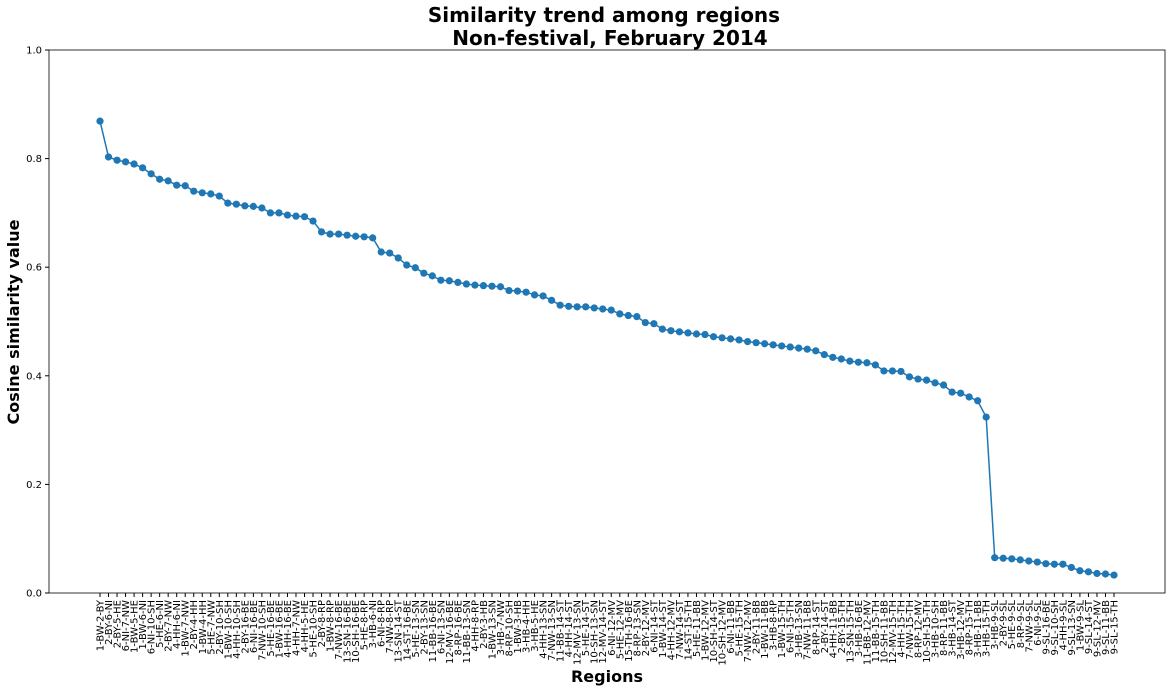 The image size is (1175, 692). I want to click on x-tick-label: 7-NW-11-BB, so click(808, 630).